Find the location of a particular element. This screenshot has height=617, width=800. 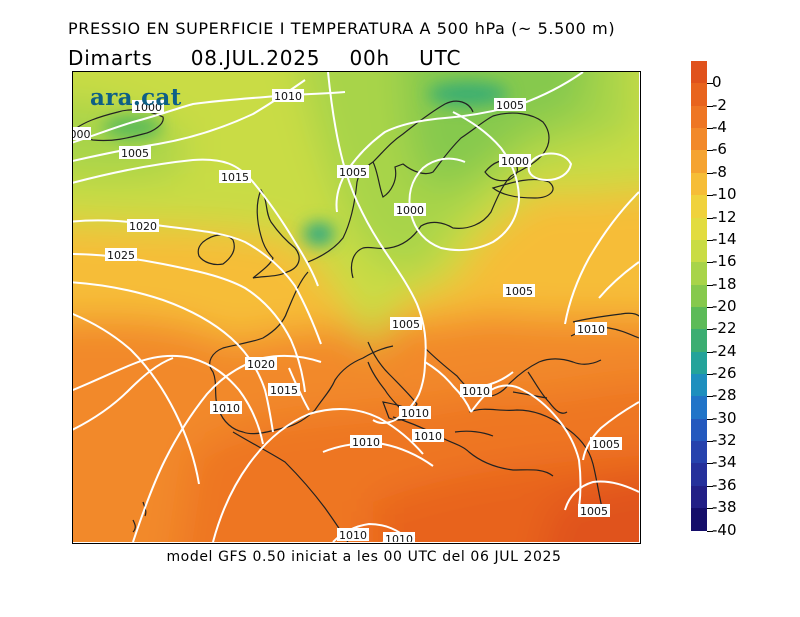

colorbar-label: -28 is located at coordinates (724, 395).